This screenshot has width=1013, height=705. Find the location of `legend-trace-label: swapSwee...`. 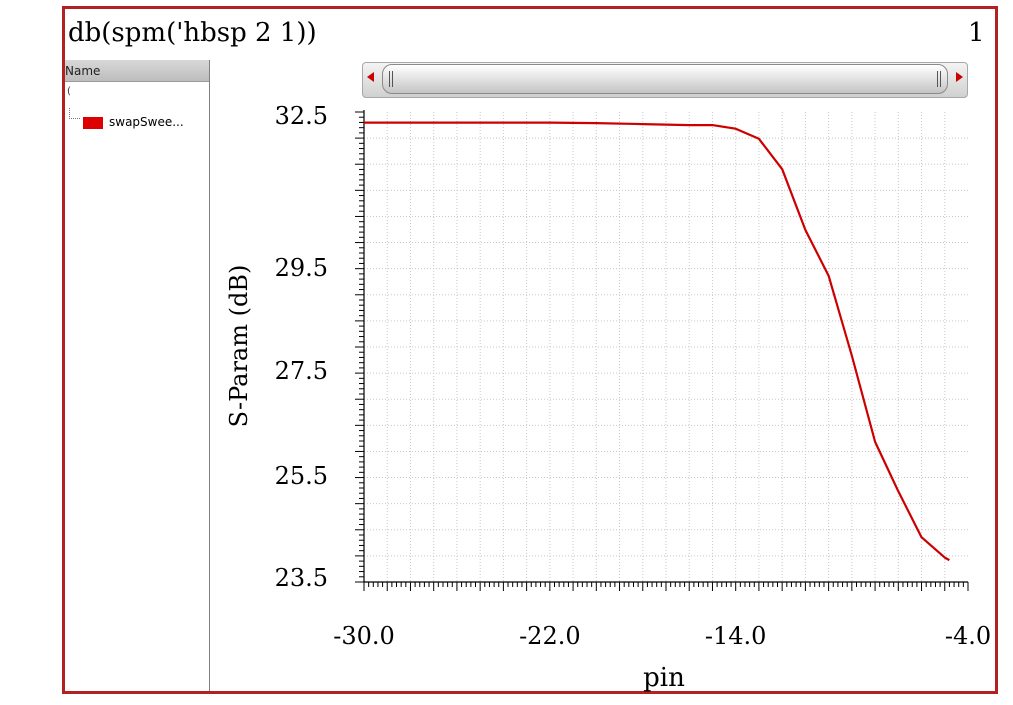

legend-trace-label: swapSwee... is located at coordinates (146, 122).